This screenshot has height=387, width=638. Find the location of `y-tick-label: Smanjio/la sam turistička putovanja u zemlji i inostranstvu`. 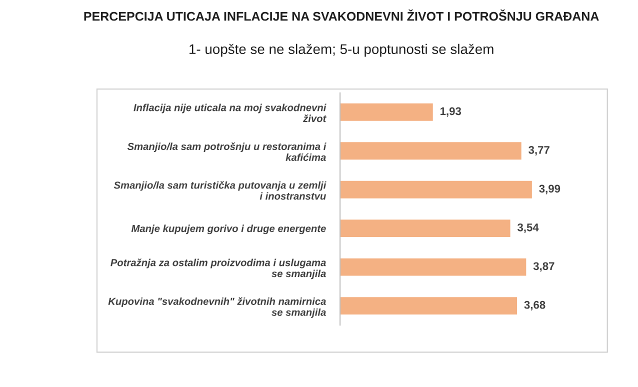

y-tick-label: Smanjio/la sam turistička putovanja u zemlji i inostranstvu is located at coordinates (220, 190).